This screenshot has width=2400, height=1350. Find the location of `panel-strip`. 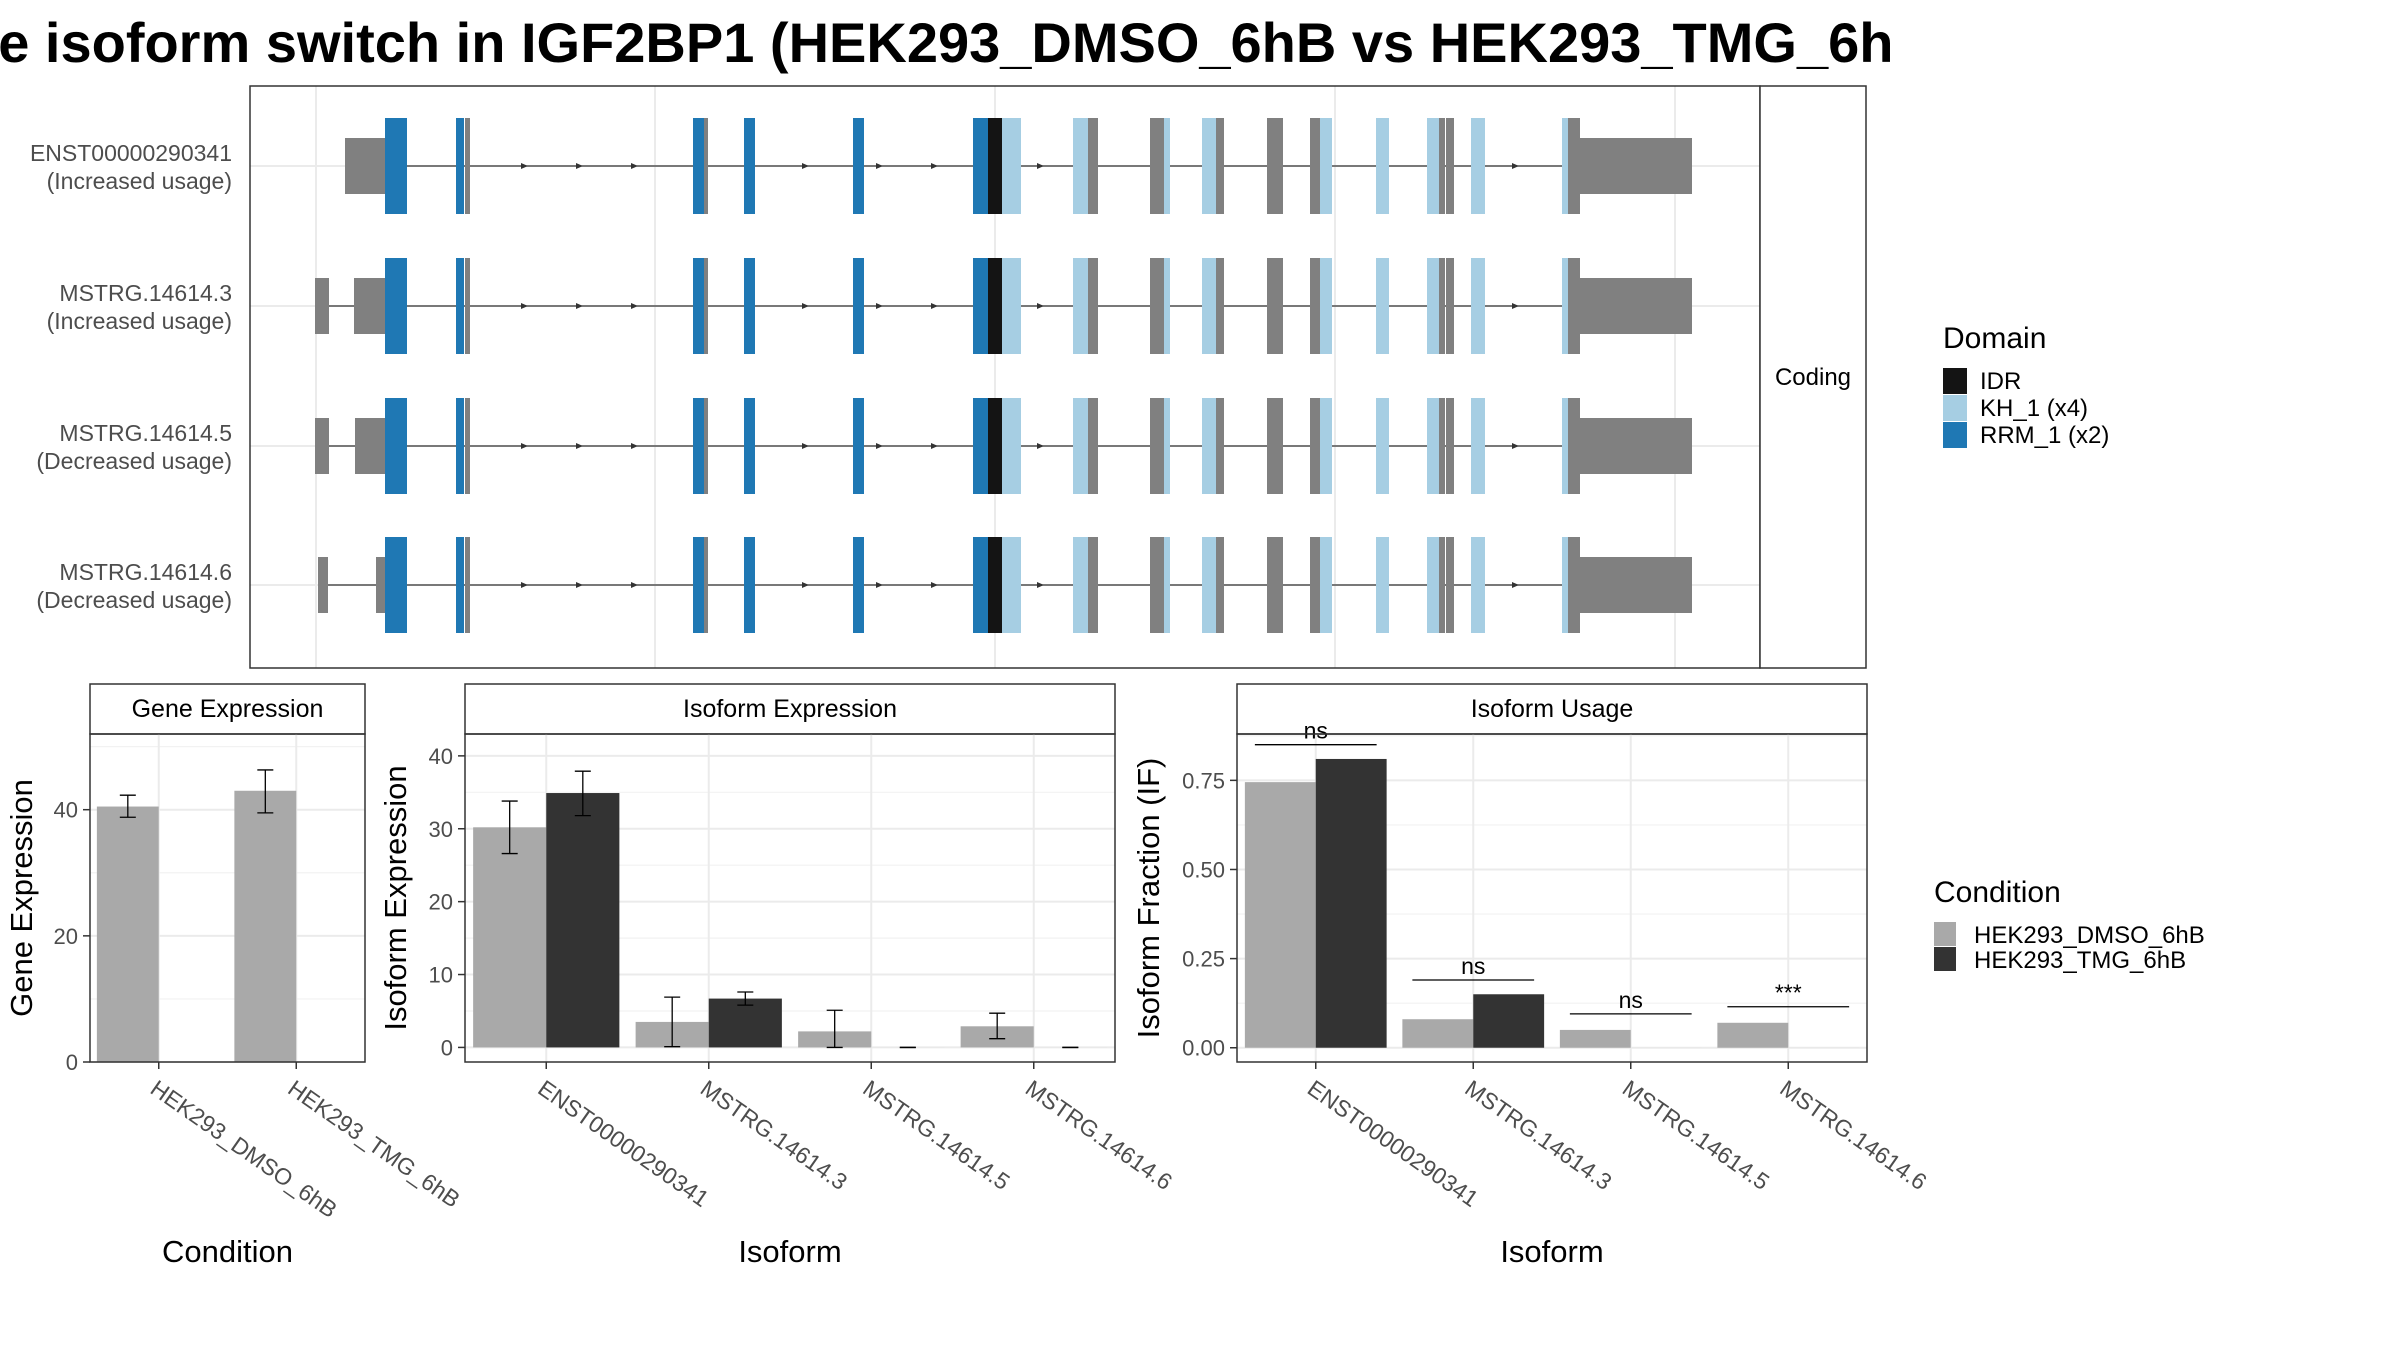

panel-strip is located at coordinates (790, 709).